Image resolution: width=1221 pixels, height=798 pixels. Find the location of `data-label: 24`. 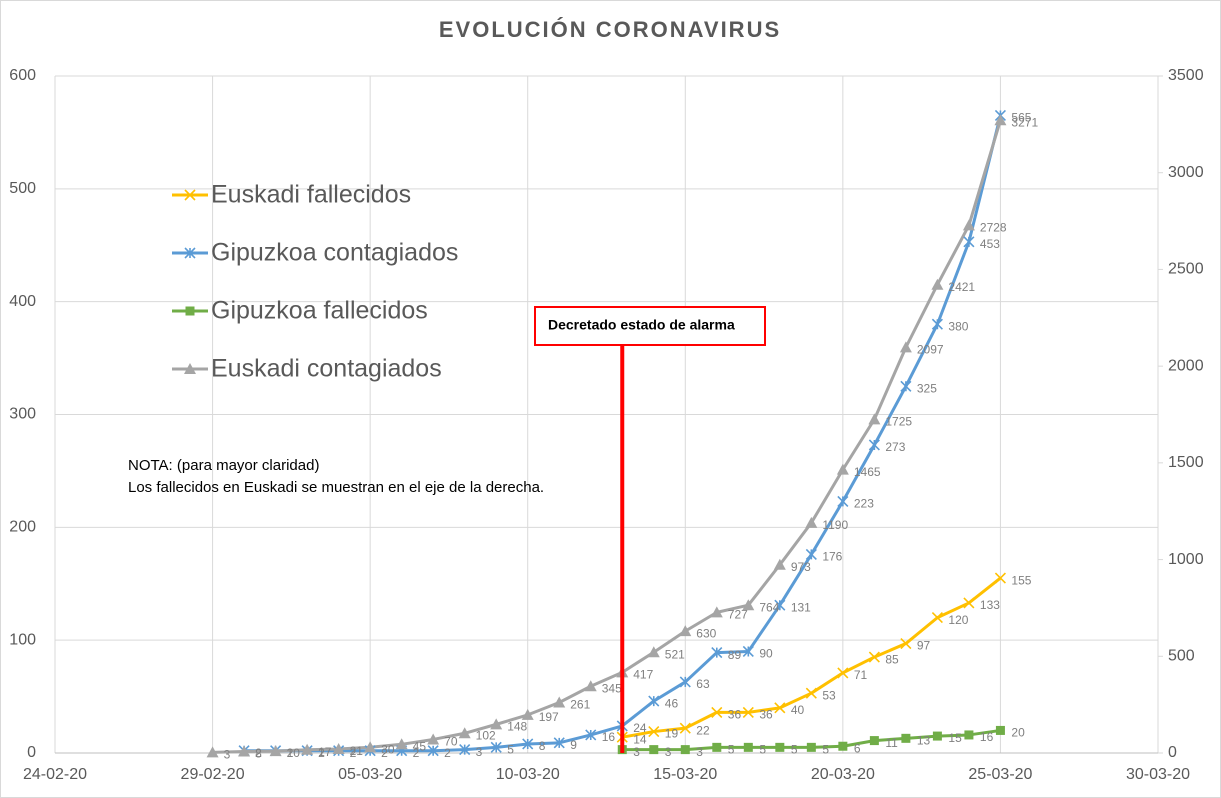

data-label: 24 is located at coordinates (640, 728).